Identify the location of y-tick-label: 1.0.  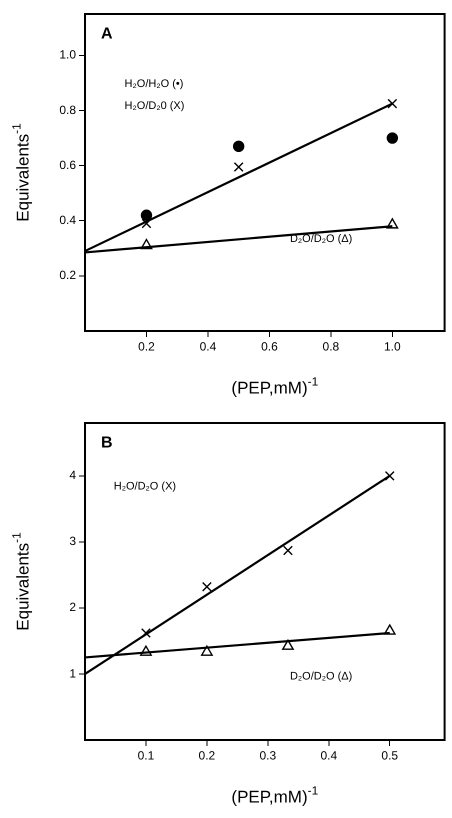
(67, 55).